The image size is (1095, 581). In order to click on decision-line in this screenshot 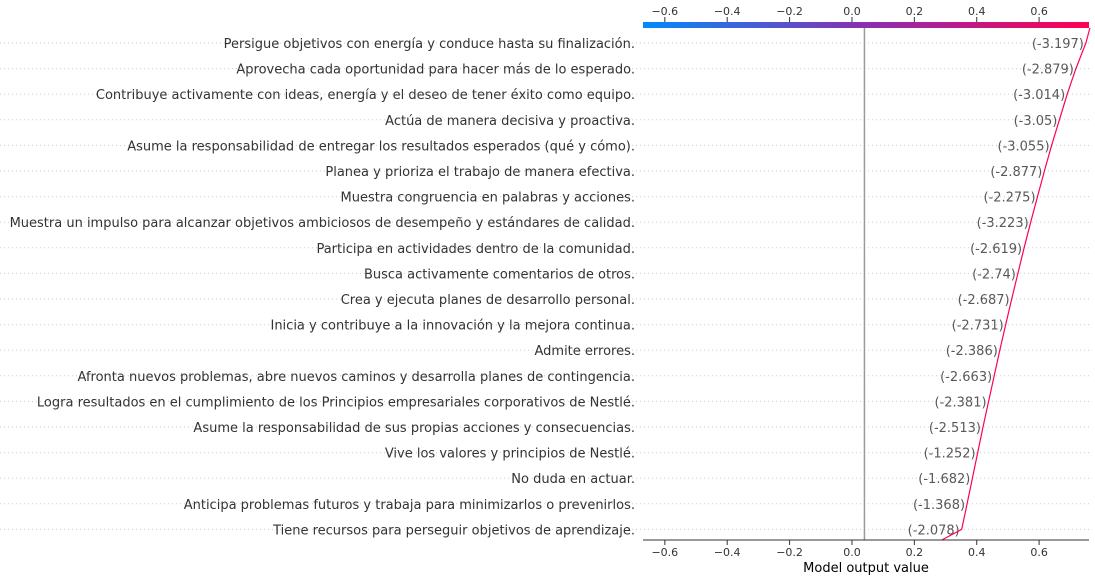, I will do `click(1016, 284)`.